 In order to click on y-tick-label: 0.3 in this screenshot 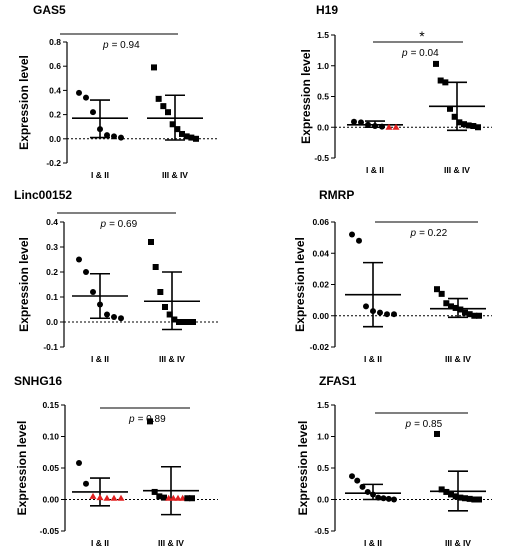, I will do `click(52, 247)`.